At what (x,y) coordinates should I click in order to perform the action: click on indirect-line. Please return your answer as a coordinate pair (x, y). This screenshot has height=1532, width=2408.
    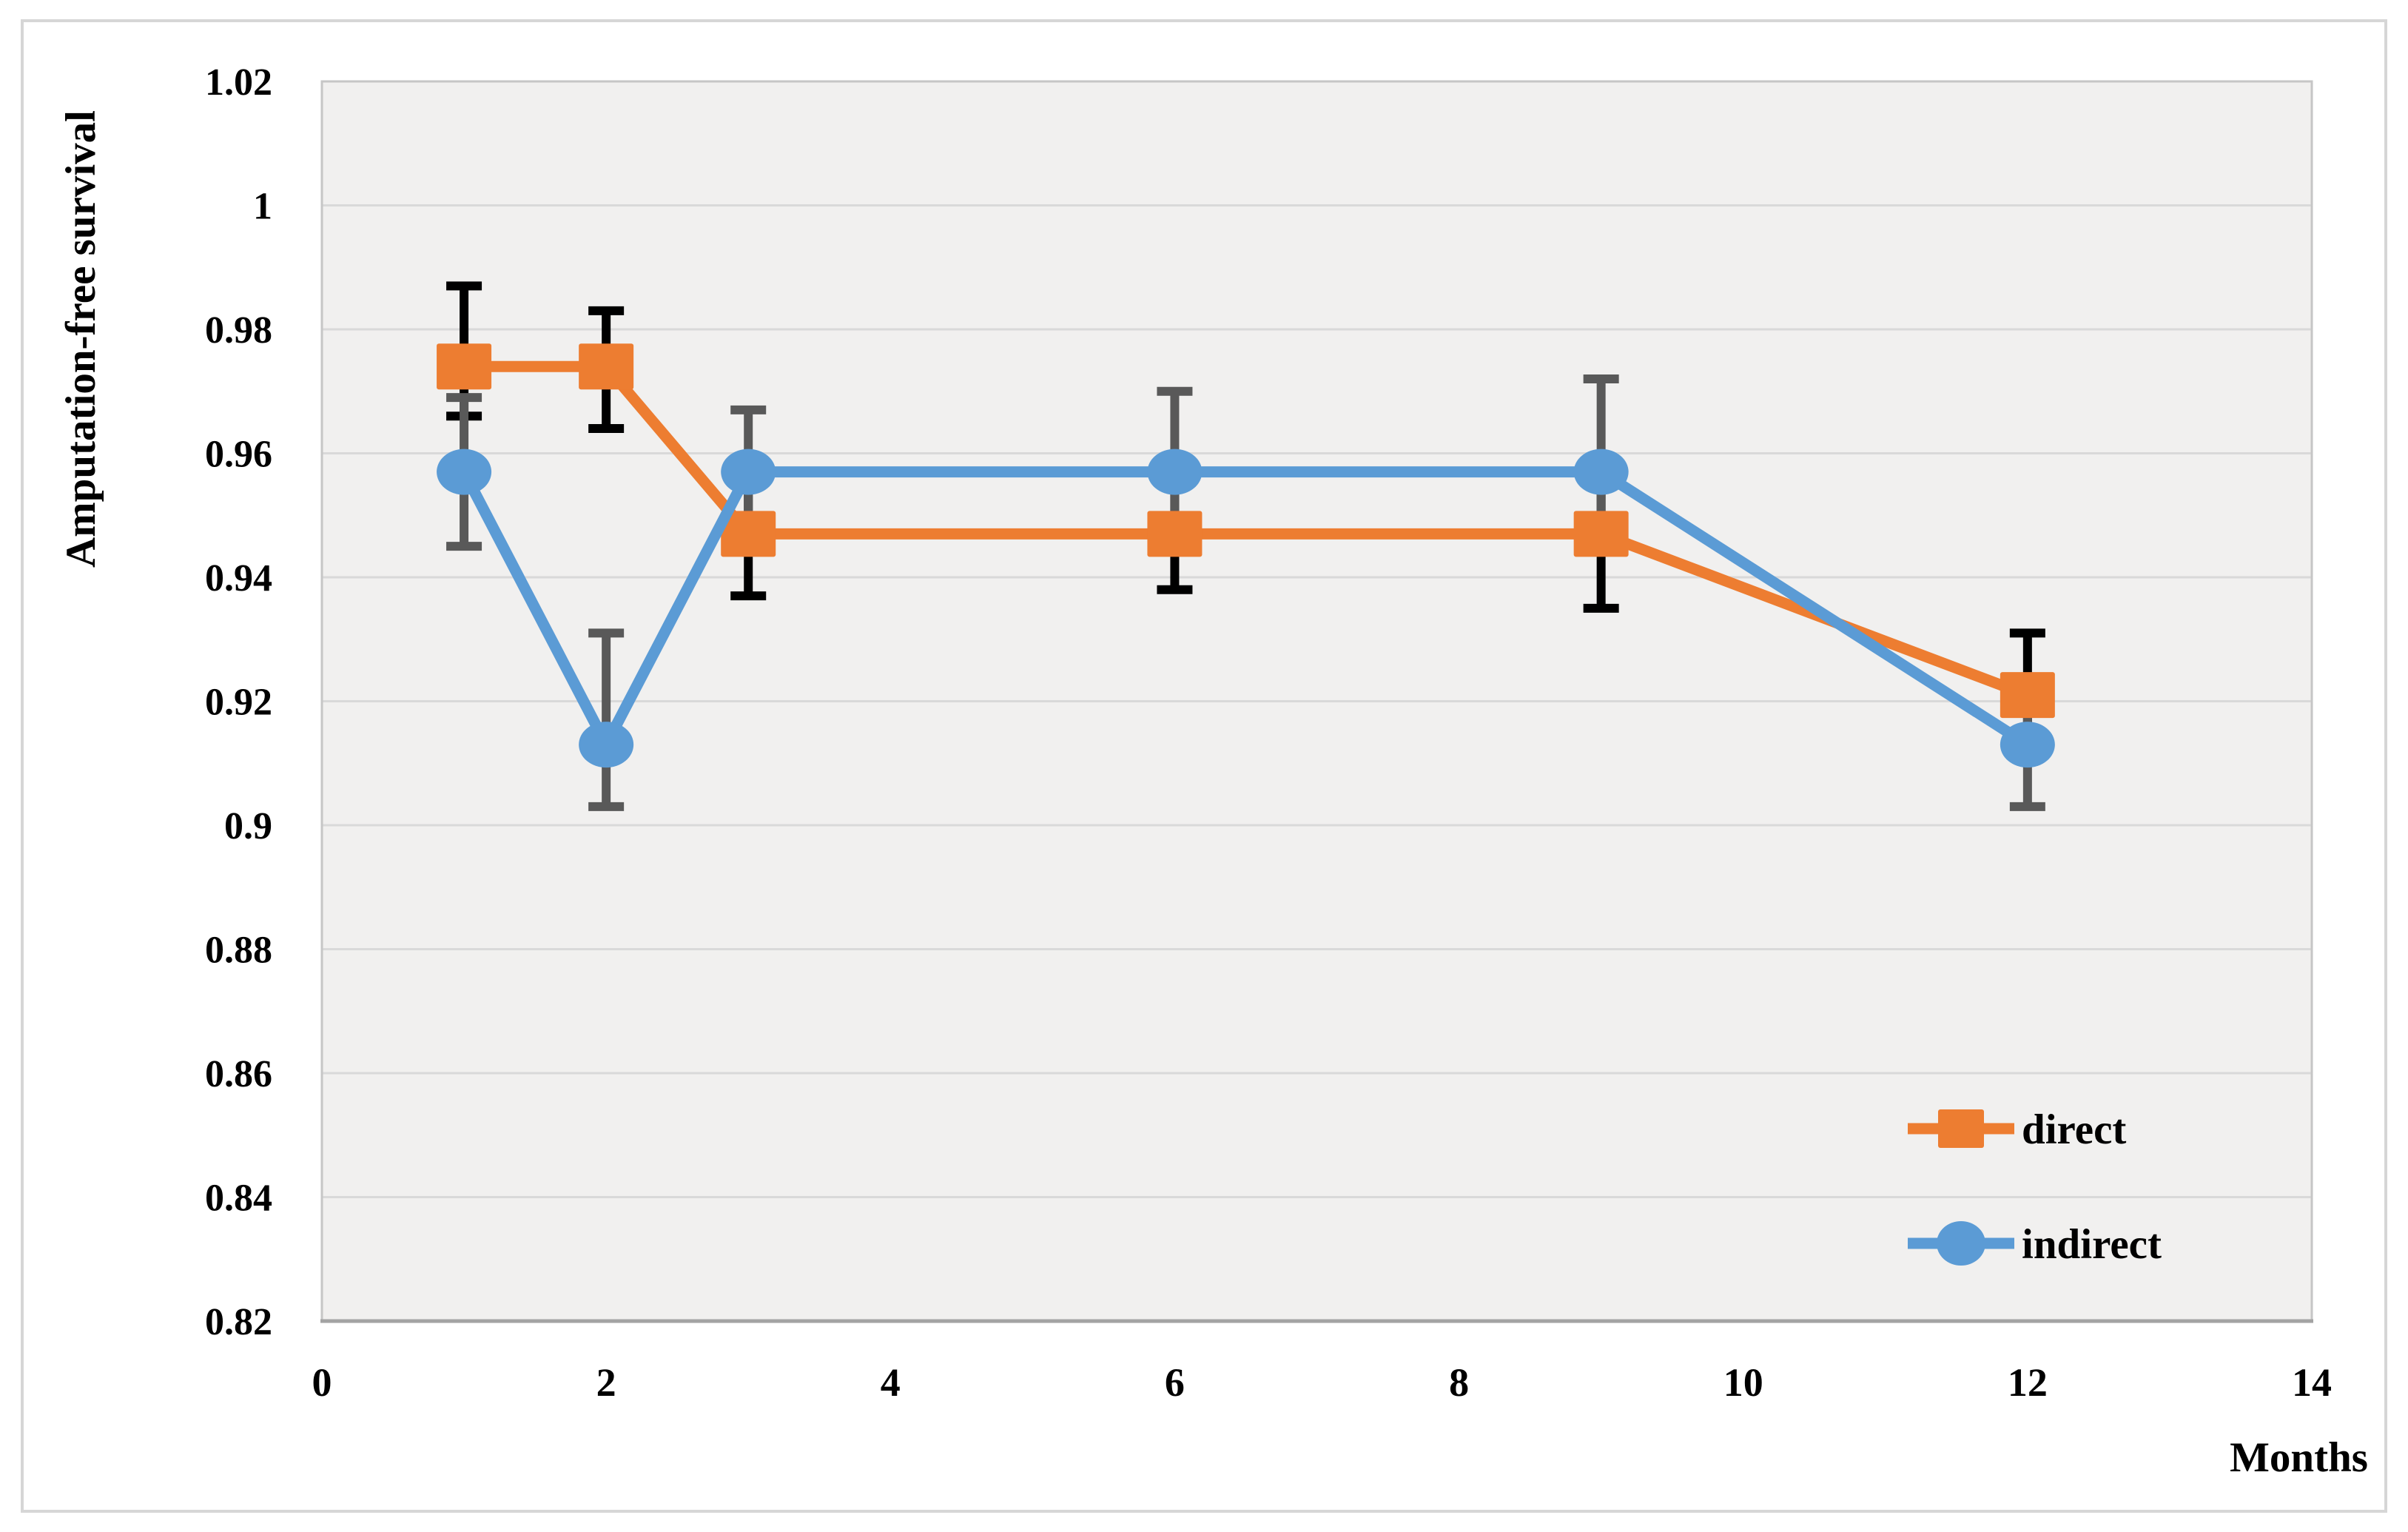
    Looking at the image, I should click on (1246, 608).